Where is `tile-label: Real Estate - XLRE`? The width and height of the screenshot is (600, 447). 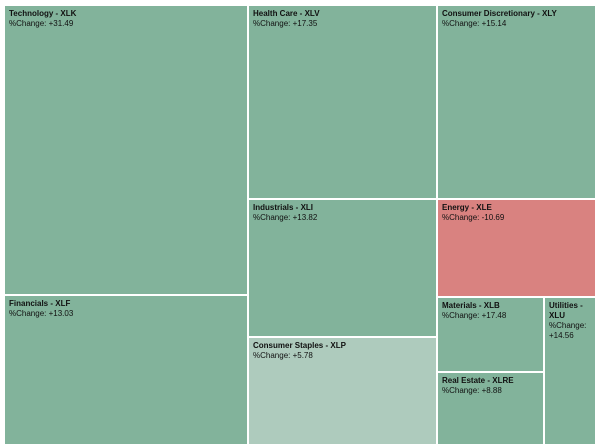
tile-label: Real Estate - XLRE is located at coordinates (478, 380).